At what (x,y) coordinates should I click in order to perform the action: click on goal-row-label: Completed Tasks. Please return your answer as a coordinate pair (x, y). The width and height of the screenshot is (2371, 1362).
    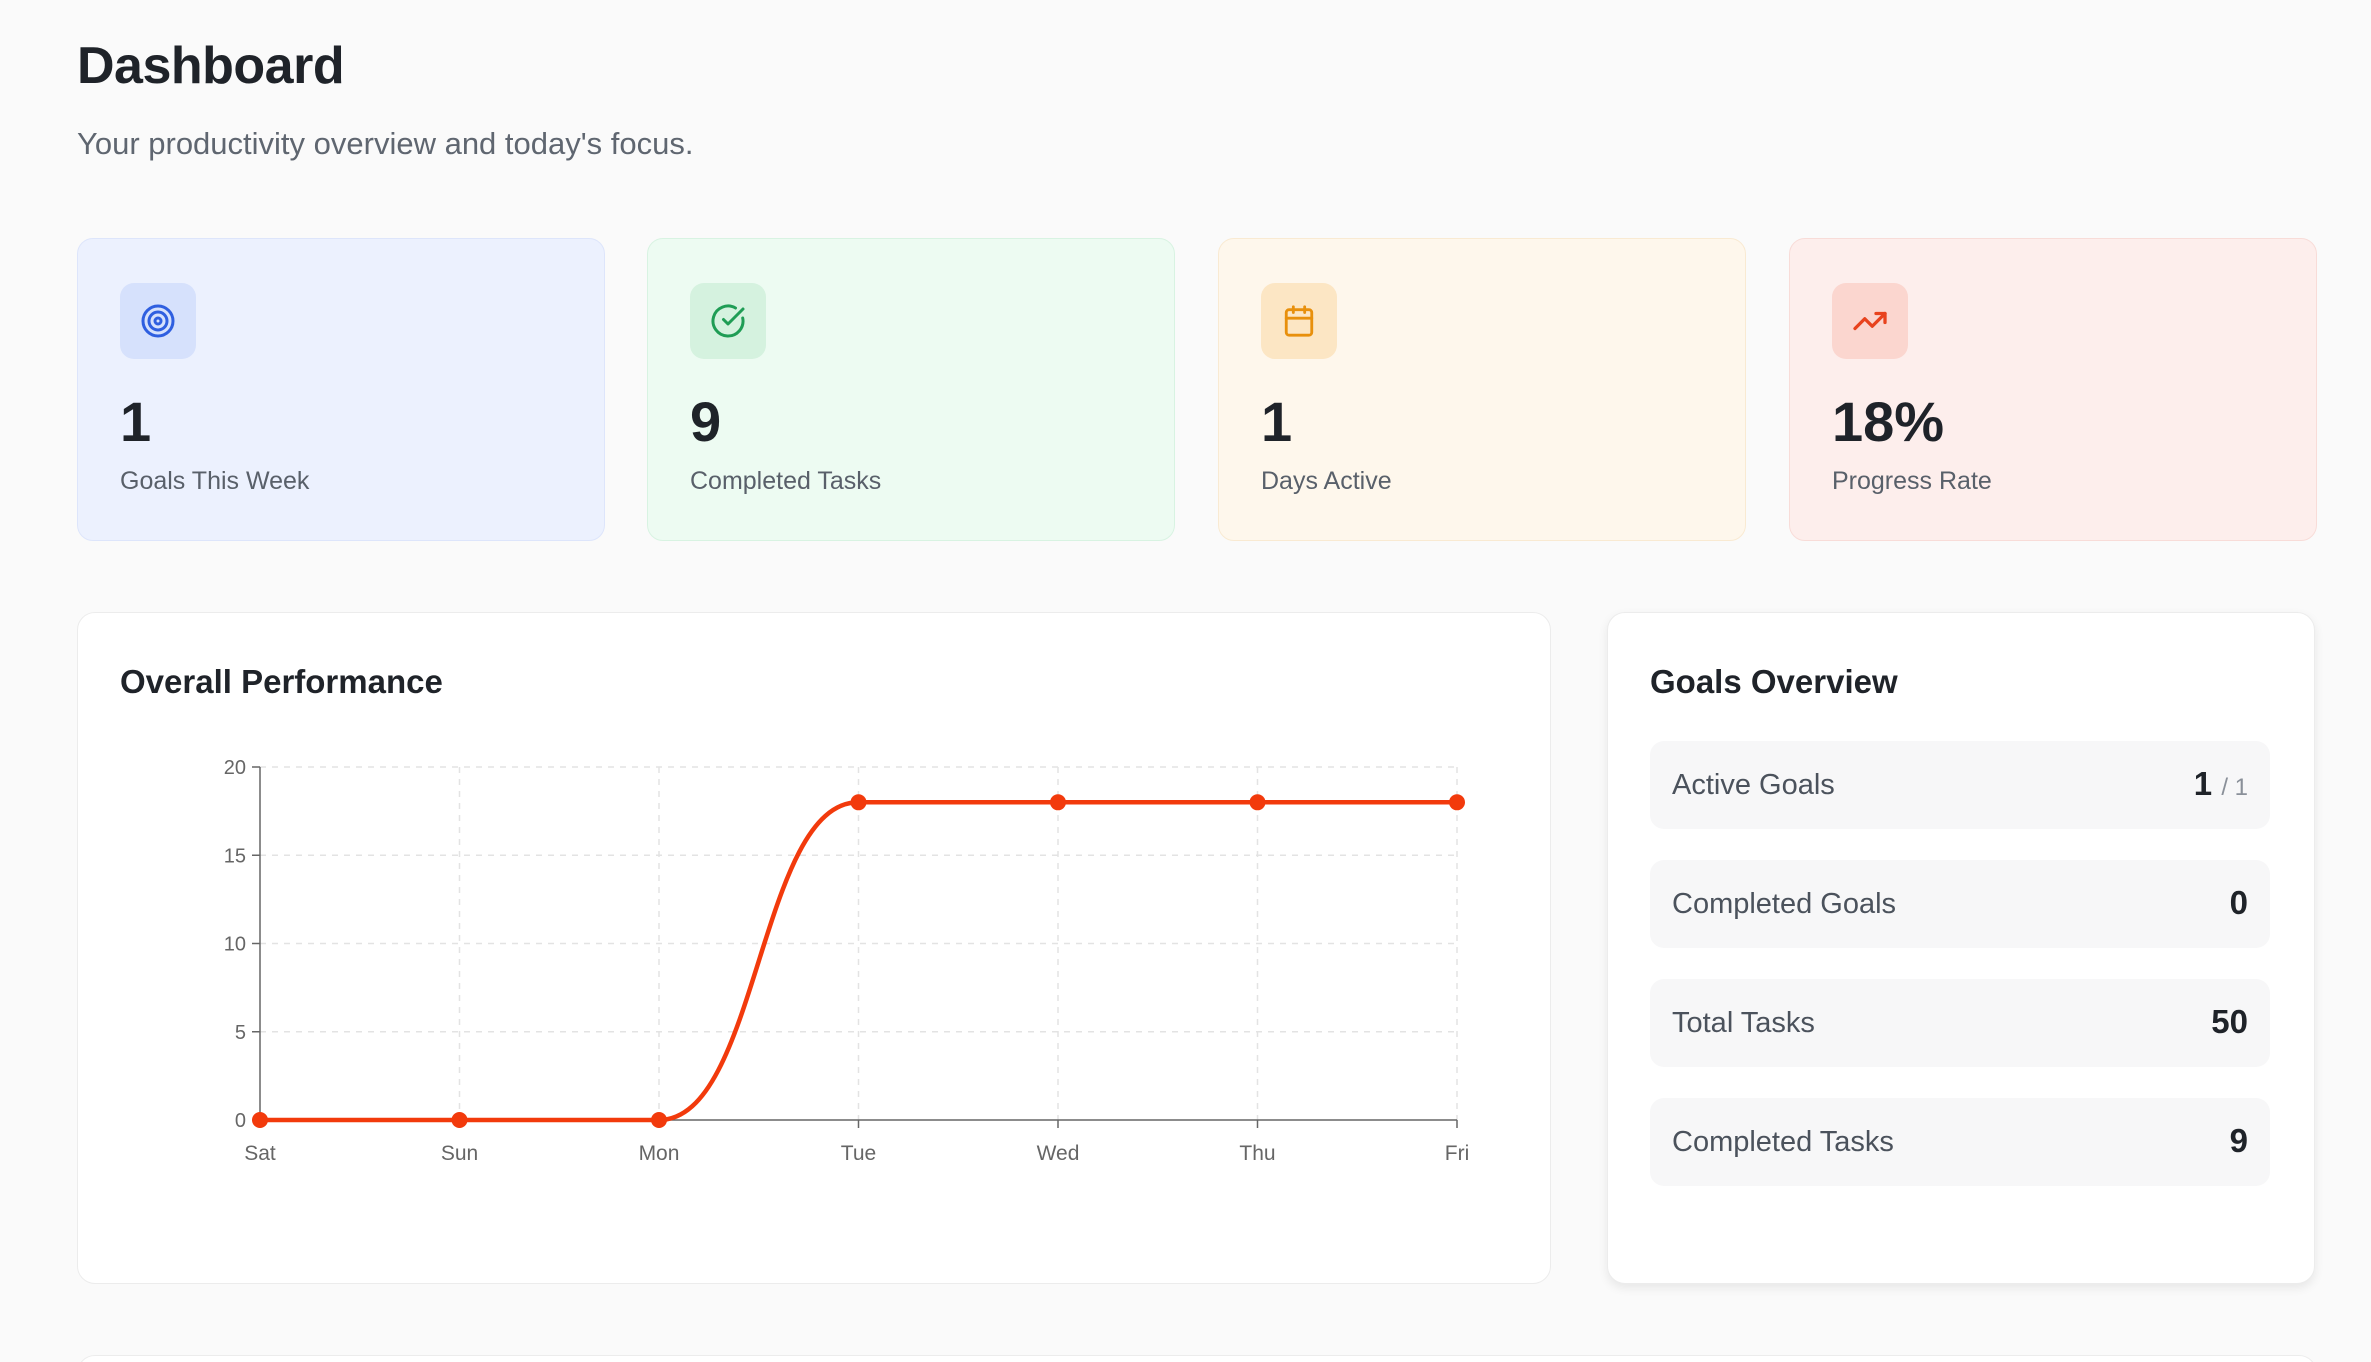
    Looking at the image, I should click on (1783, 1142).